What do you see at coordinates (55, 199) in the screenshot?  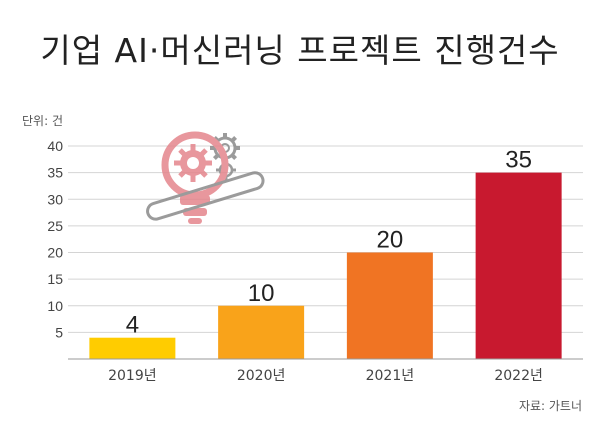 I see `y-tick-label: 30` at bounding box center [55, 199].